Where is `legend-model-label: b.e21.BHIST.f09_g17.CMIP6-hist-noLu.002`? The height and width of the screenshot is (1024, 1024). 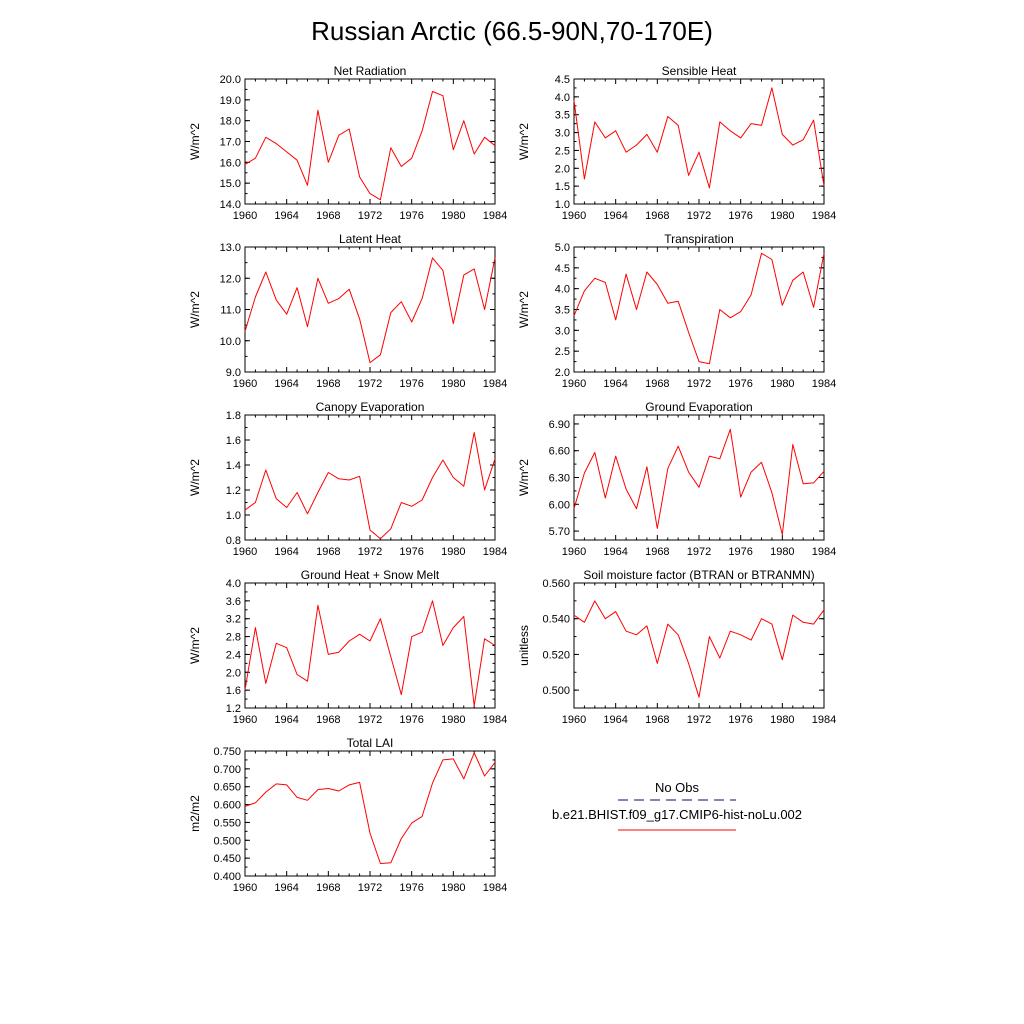 legend-model-label: b.e21.BHIST.f09_g17.CMIP6-hist-noLu.002 is located at coordinates (677, 814).